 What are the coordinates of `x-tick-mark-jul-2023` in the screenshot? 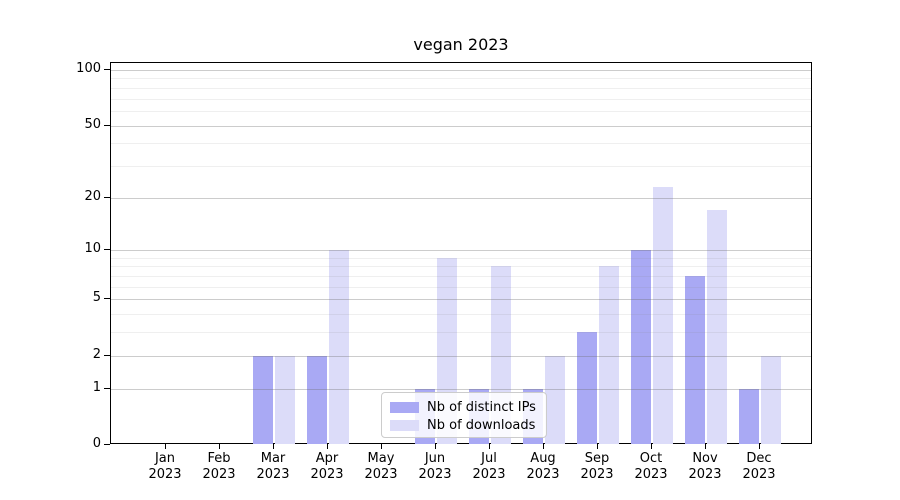 It's located at (489, 446).